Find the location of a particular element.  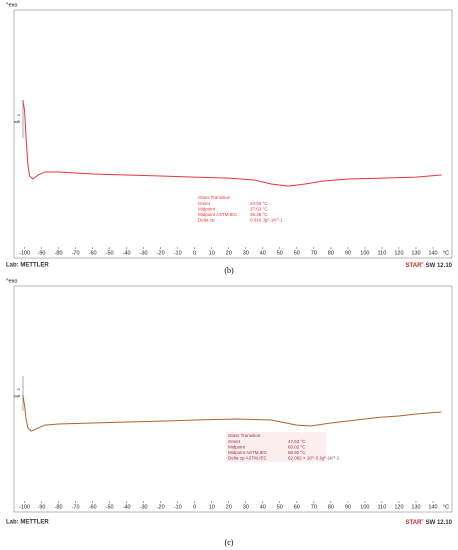

annotation-value: 56.92 °C is located at coordinates (297, 452).